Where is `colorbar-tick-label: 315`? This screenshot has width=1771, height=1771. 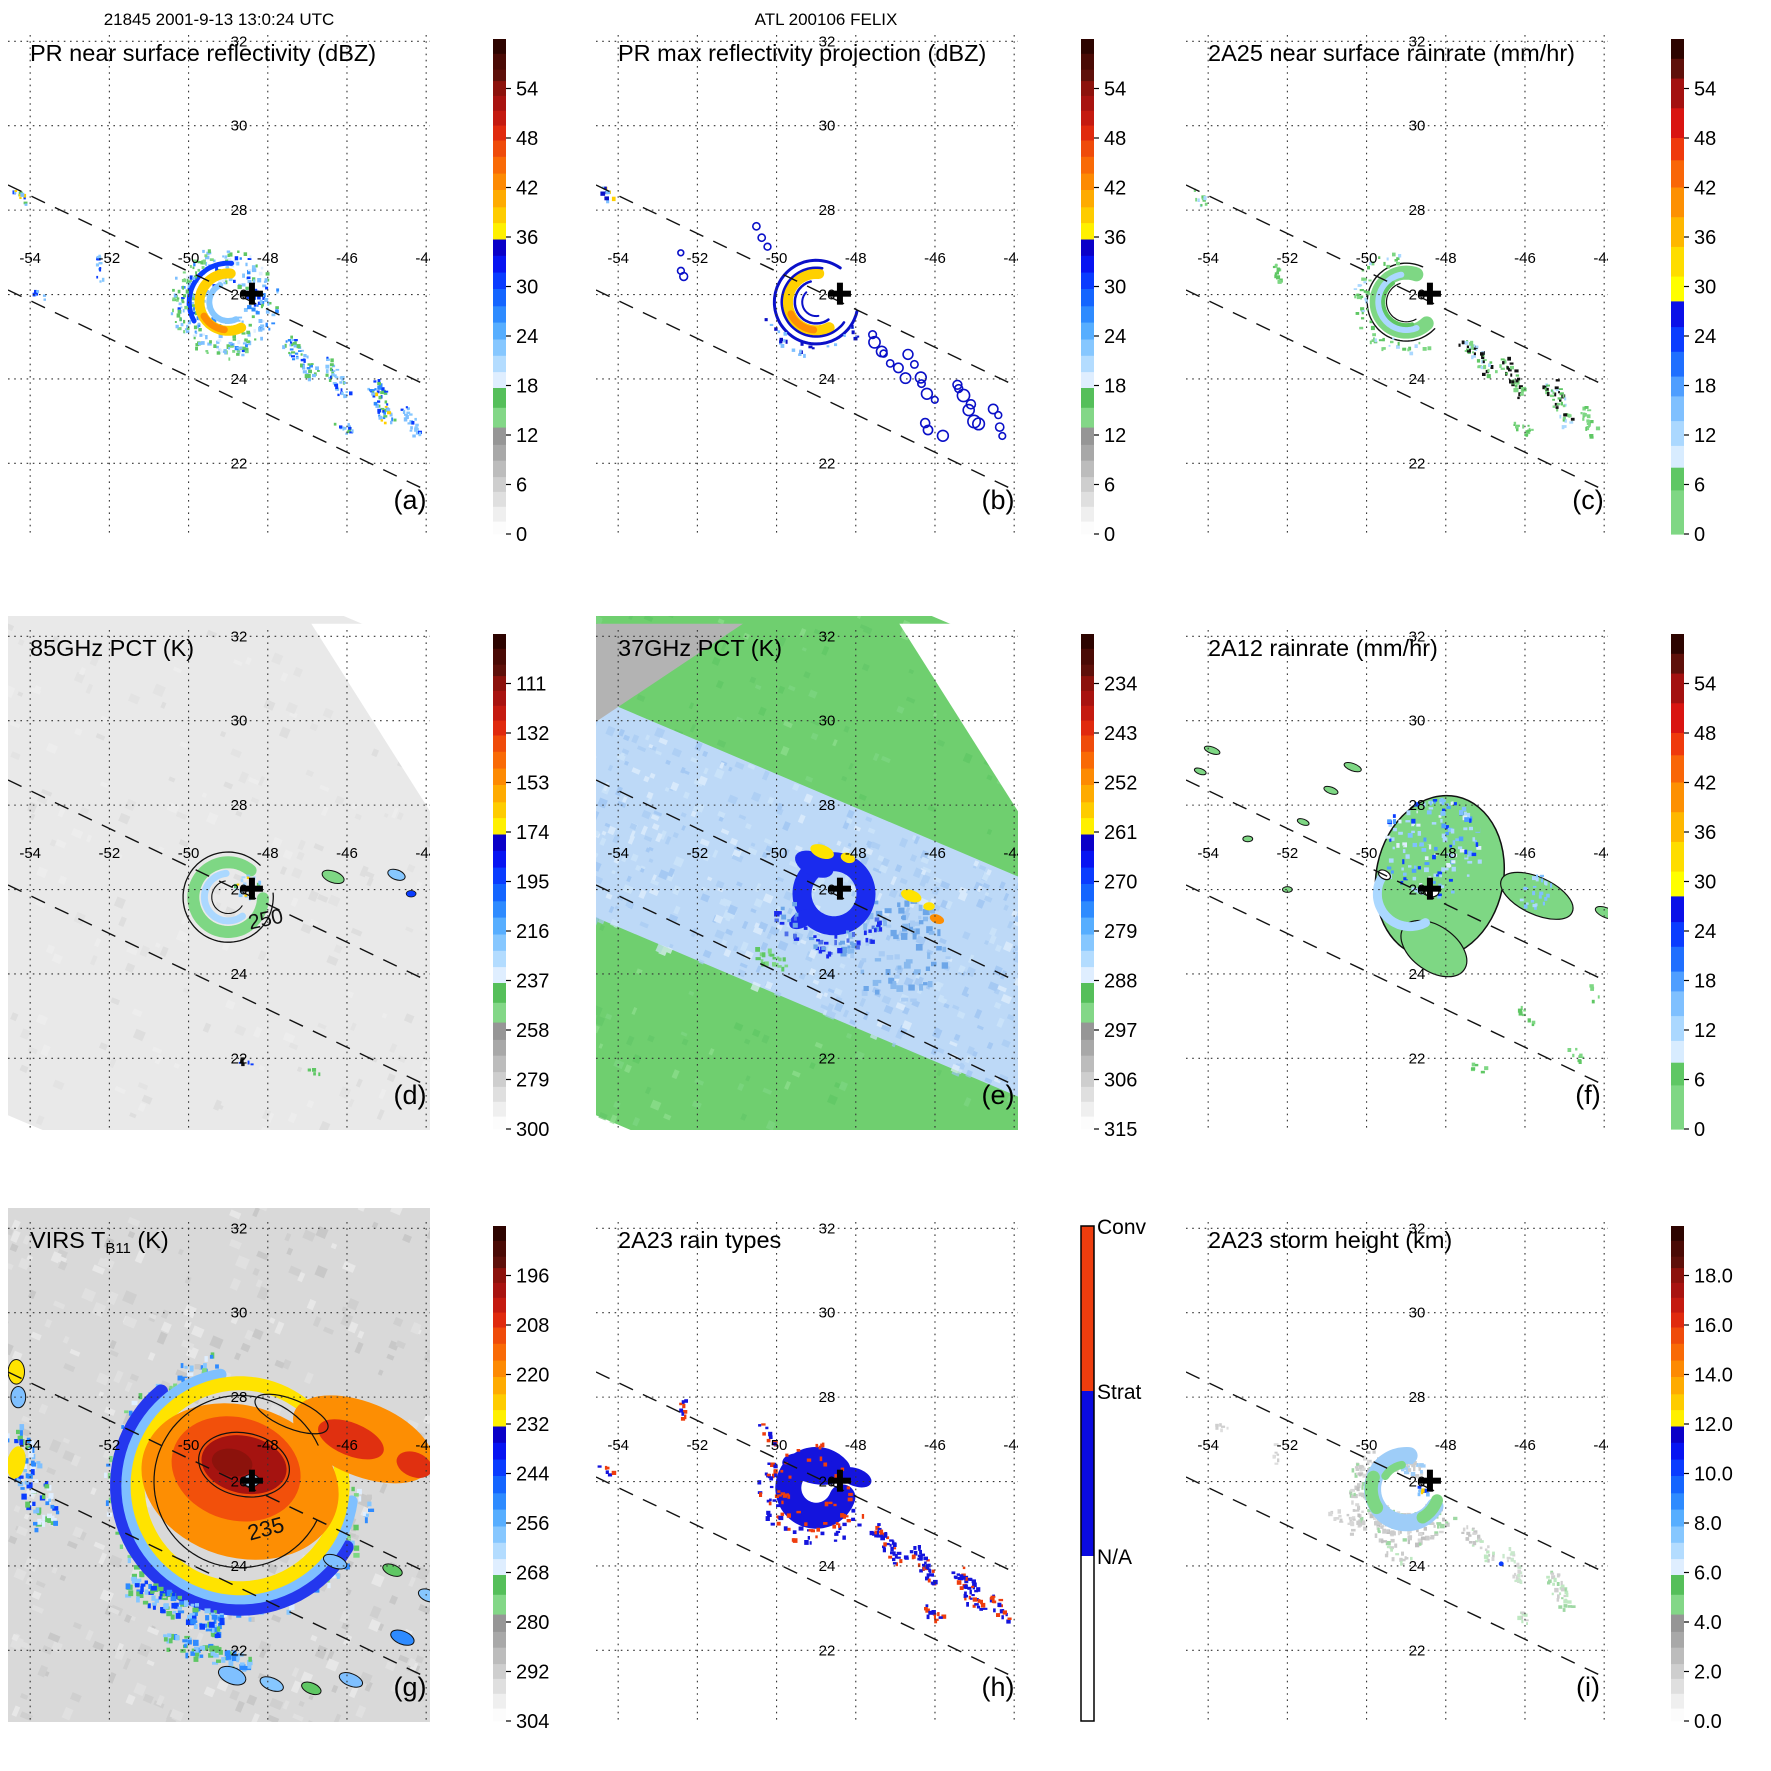
colorbar-tick-label: 315 is located at coordinates (1120, 1130).